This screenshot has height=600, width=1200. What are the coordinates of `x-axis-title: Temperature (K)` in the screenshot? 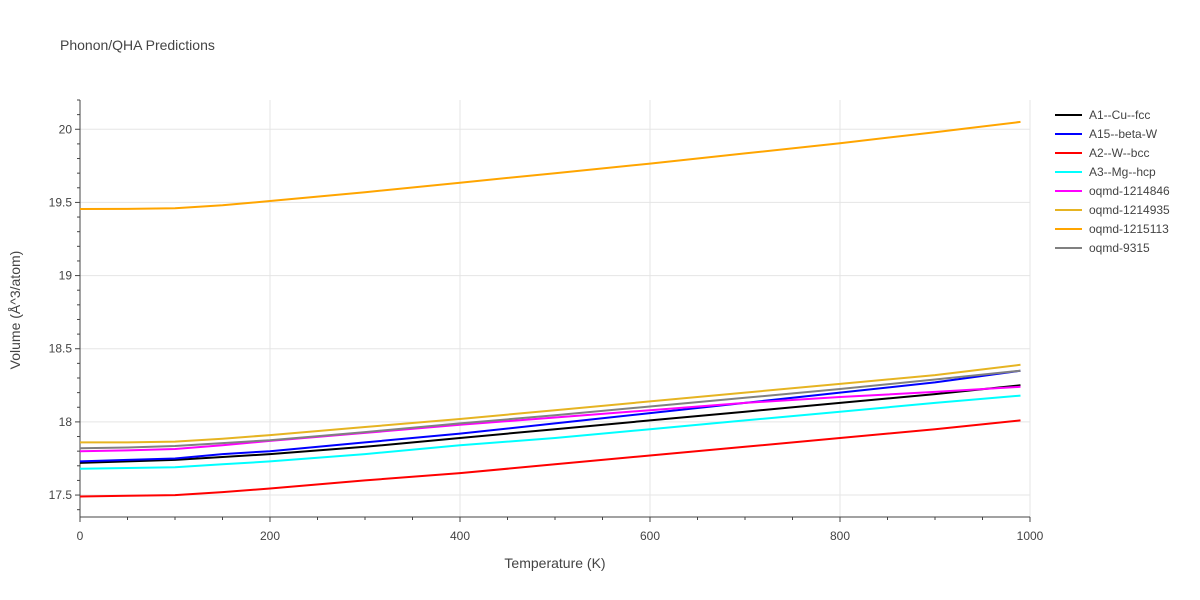 It's located at (554, 563).